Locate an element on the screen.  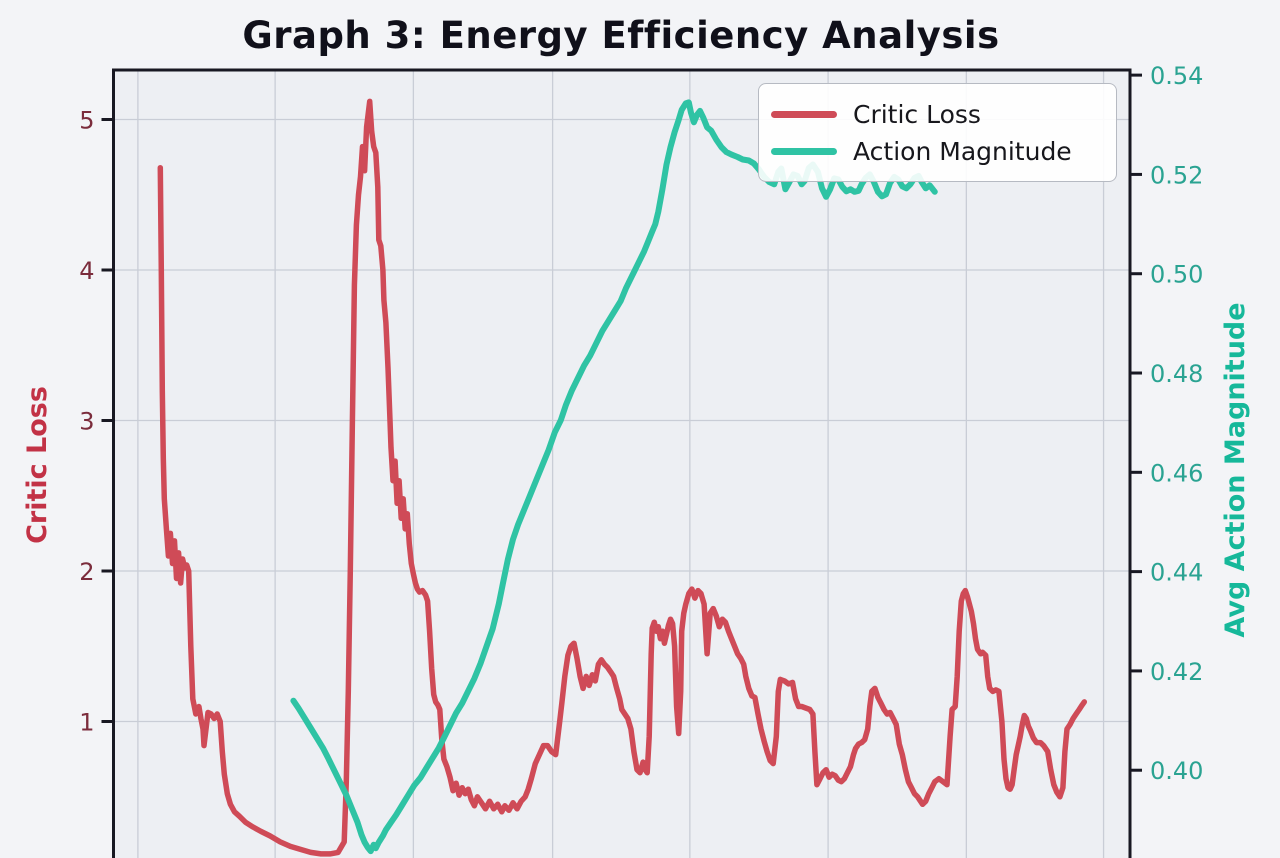
legend-item-action-magnitude: Action Magnitude is located at coordinates (943, 151).